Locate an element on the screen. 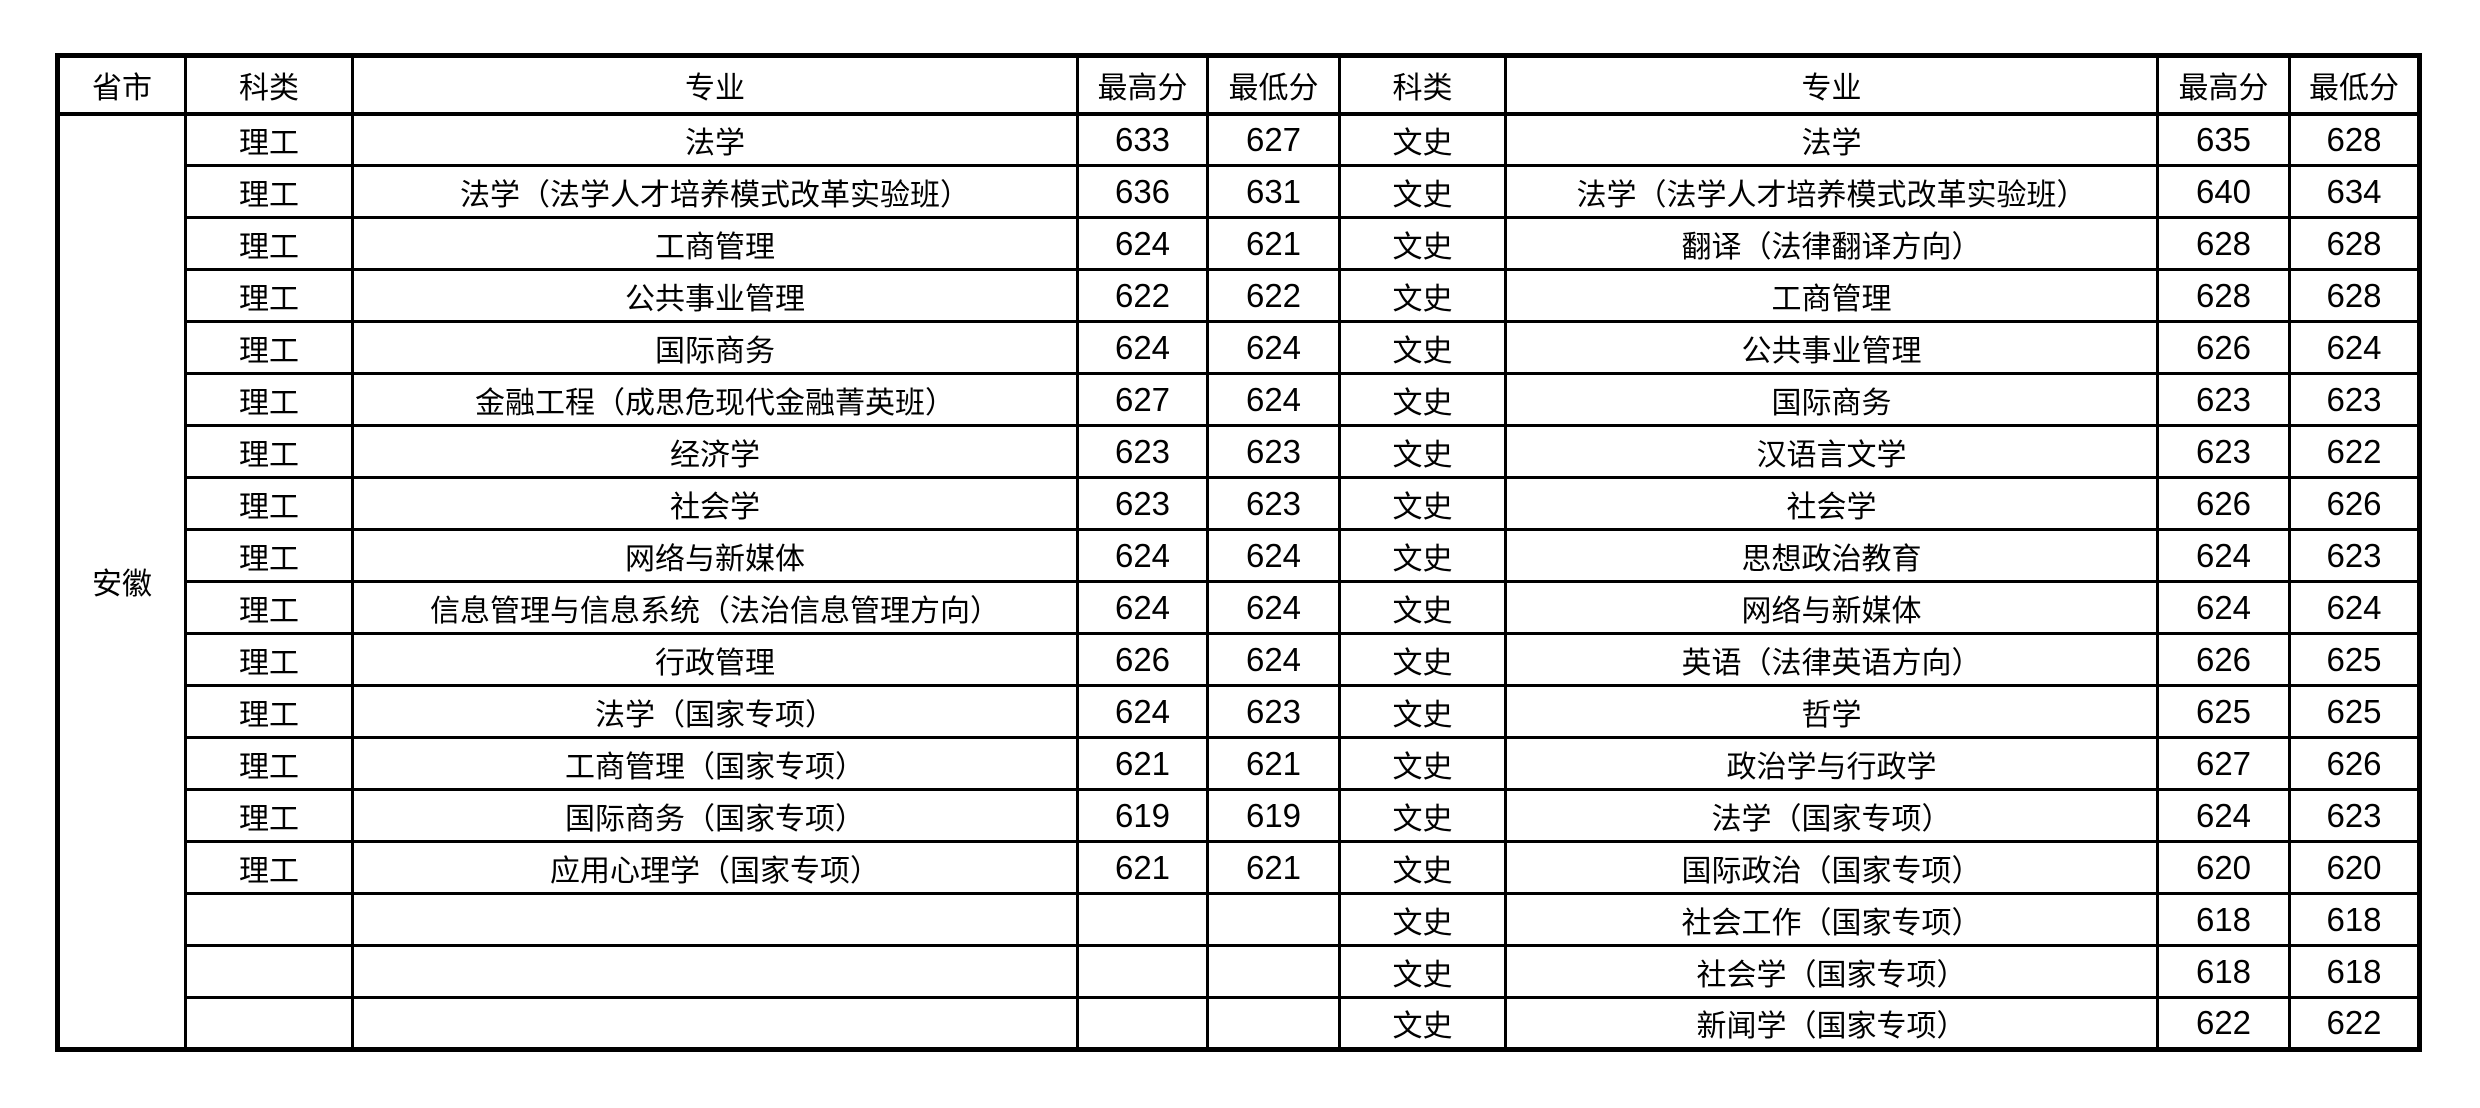 This screenshot has width=2480, height=1108. min-score-cell-right: 620 is located at coordinates (2354, 867).